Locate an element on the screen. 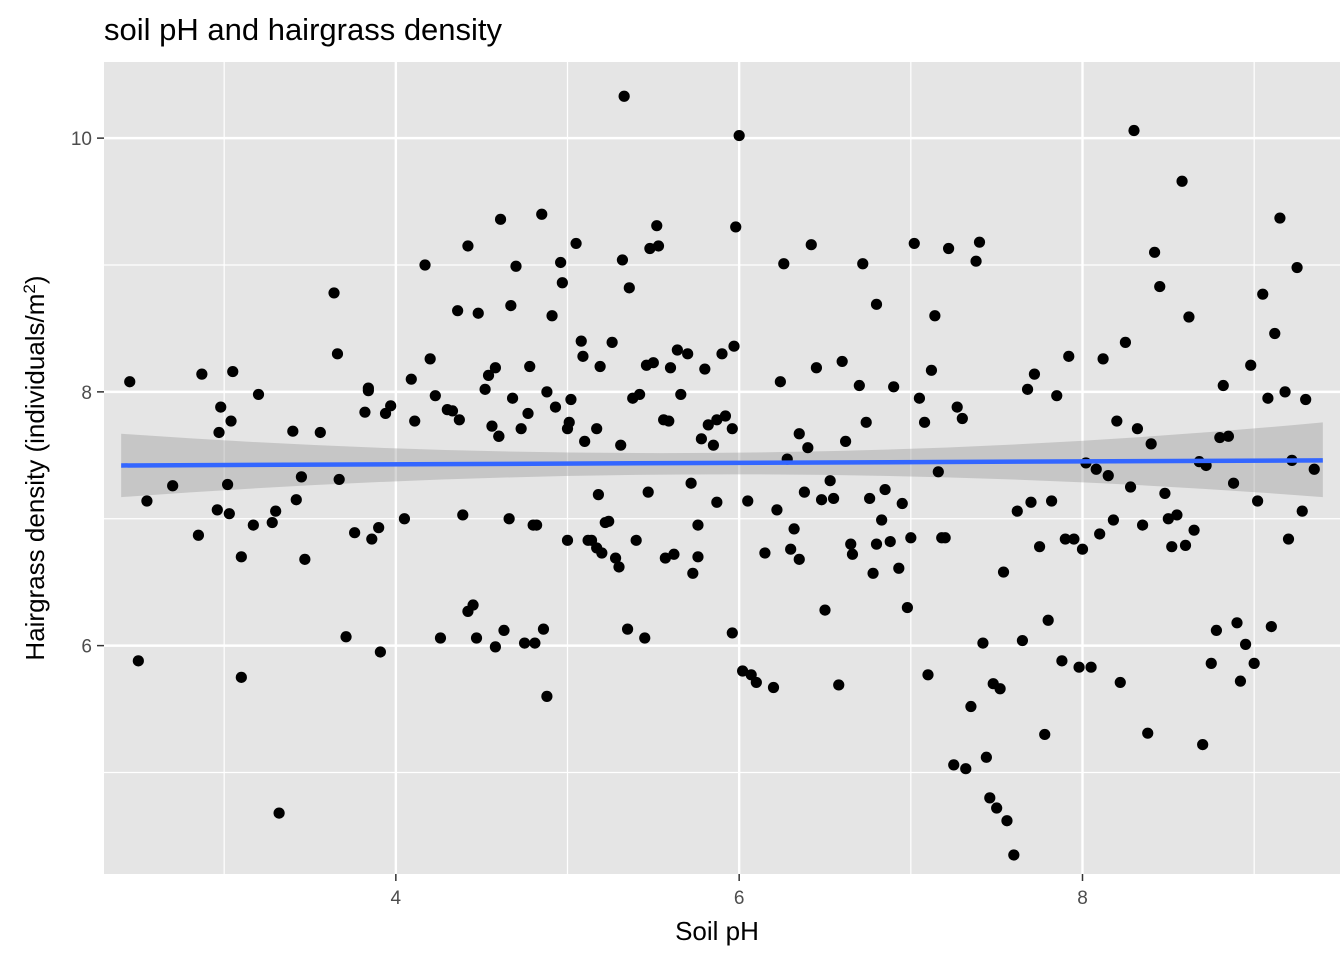 This screenshot has height=960, width=1344. x-axis-title: Soil pH is located at coordinates (717, 931).